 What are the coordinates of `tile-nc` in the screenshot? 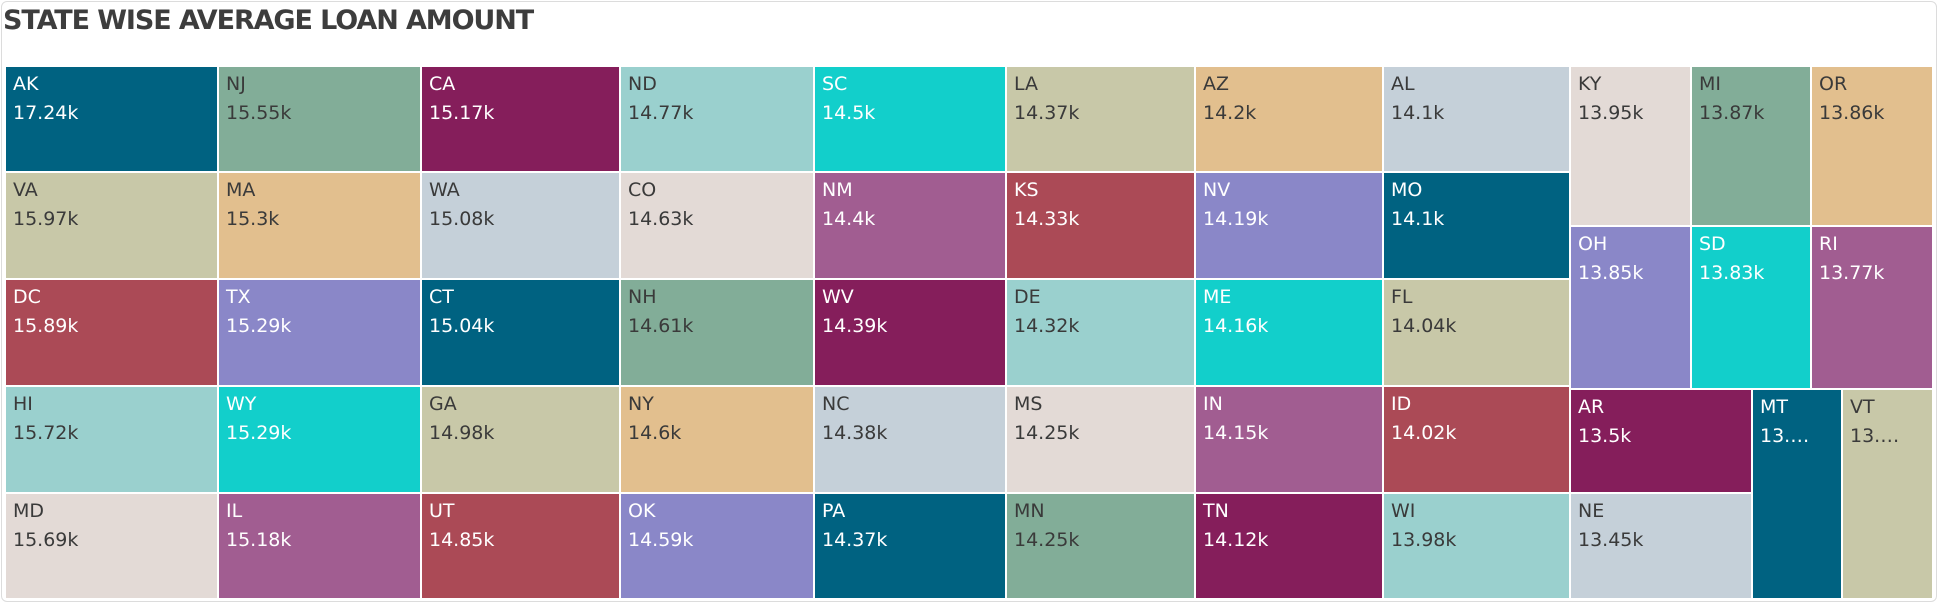 It's located at (910, 439).